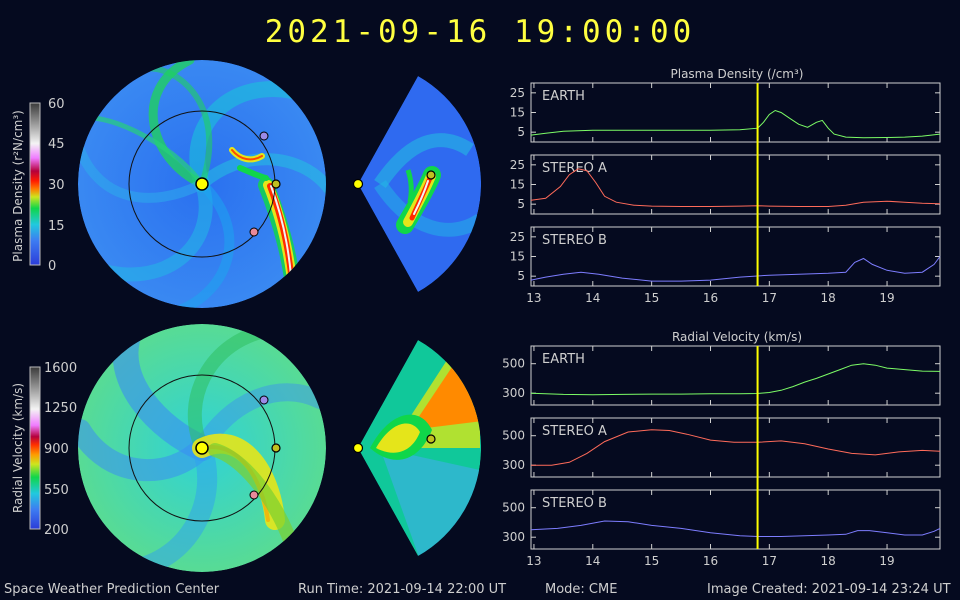  What do you see at coordinates (18, 448) in the screenshot?
I see `velocity-colorbar-label: Radial Velocity (km/s)` at bounding box center [18, 448].